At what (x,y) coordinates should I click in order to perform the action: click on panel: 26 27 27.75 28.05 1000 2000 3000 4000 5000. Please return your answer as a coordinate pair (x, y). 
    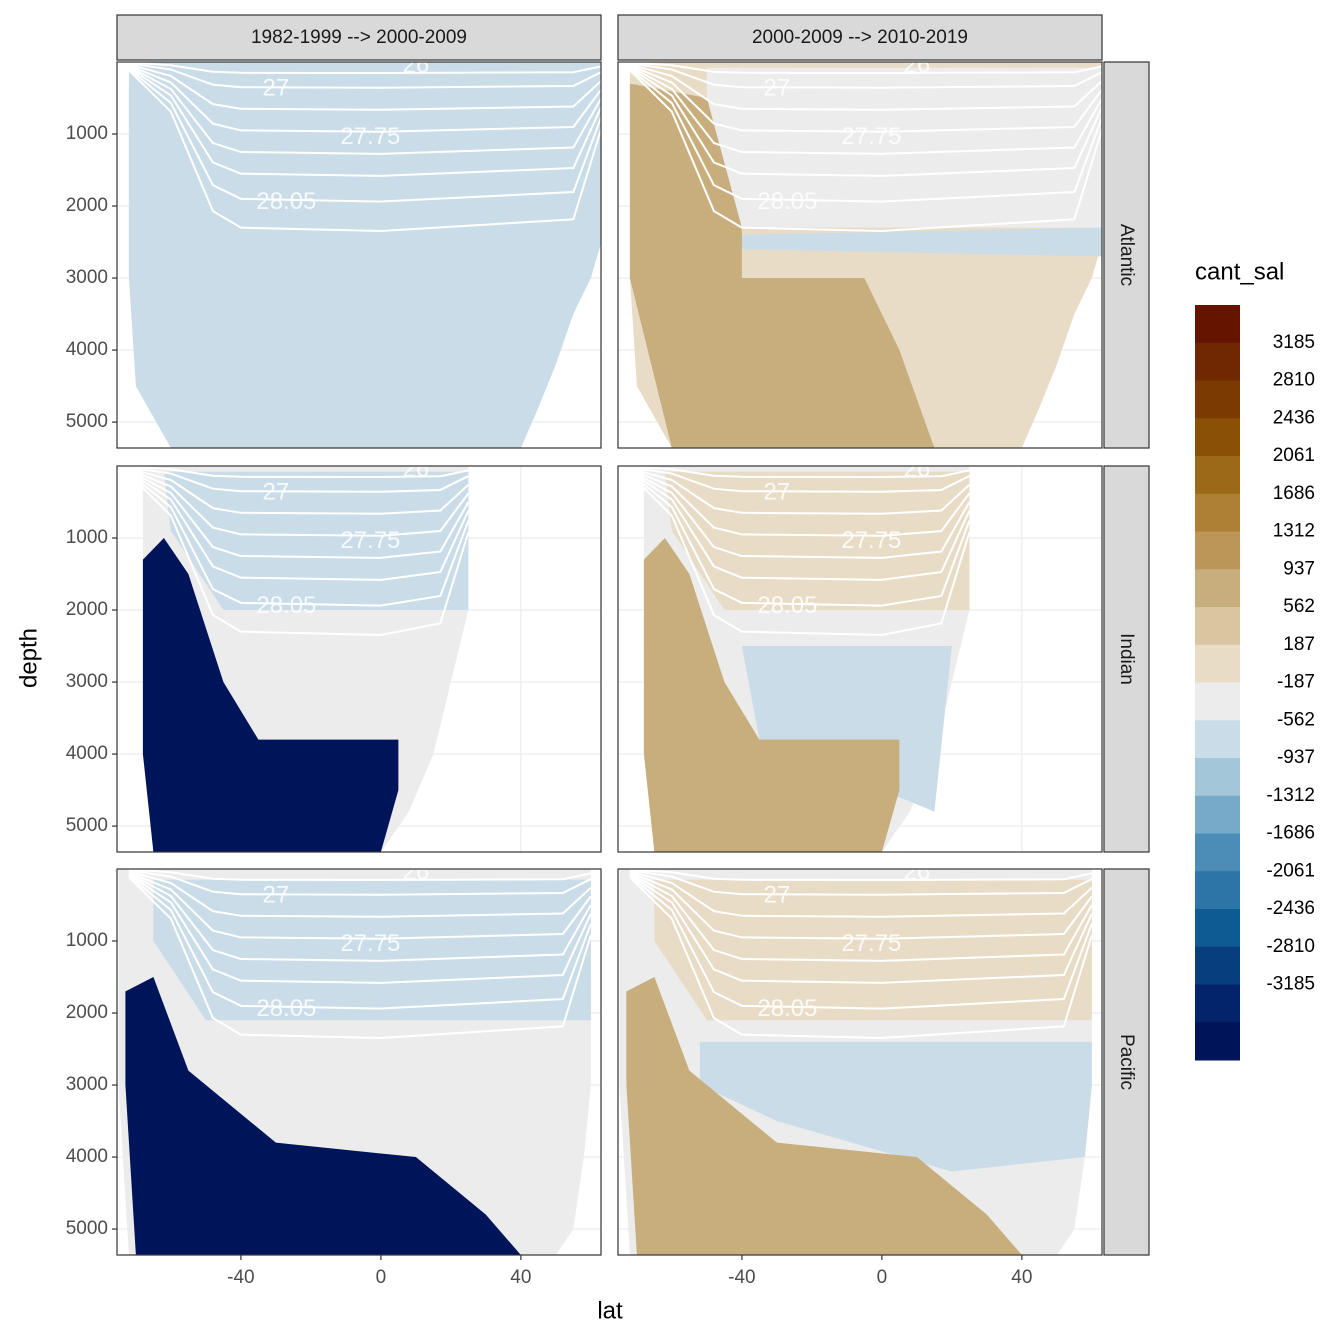
    Looking at the image, I should click on (334, 659).